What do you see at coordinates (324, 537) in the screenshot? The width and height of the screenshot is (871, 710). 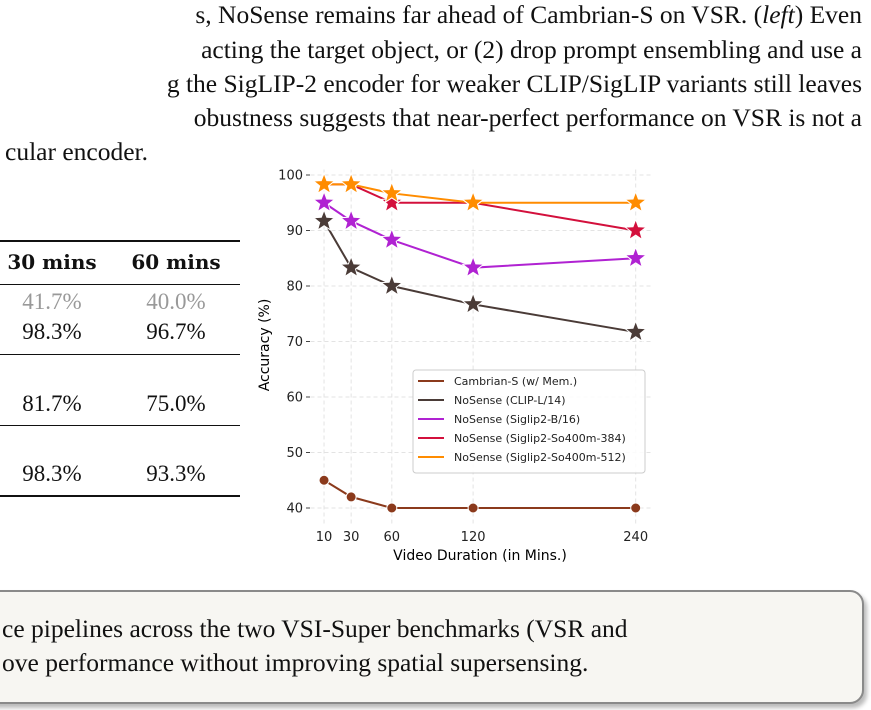 I see `x-tick-label: 10` at bounding box center [324, 537].